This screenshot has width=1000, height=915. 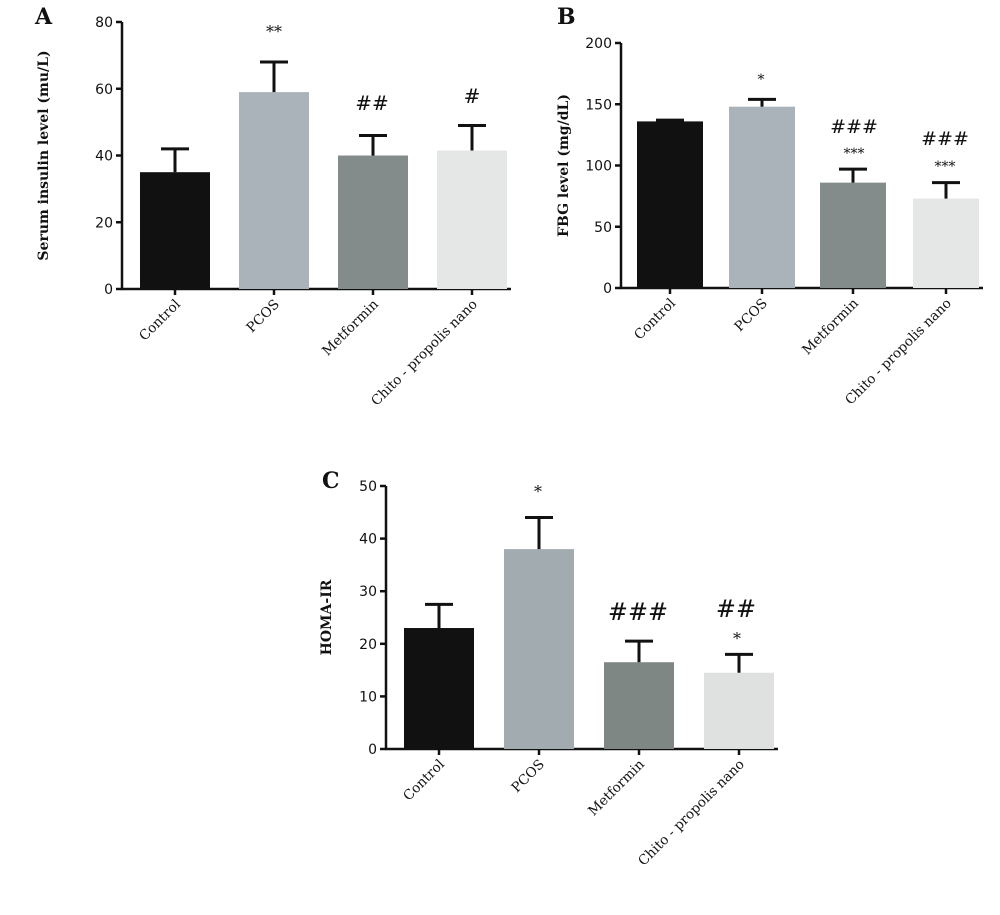 I want to click on y-tick-label: 150, so click(x=598, y=105).